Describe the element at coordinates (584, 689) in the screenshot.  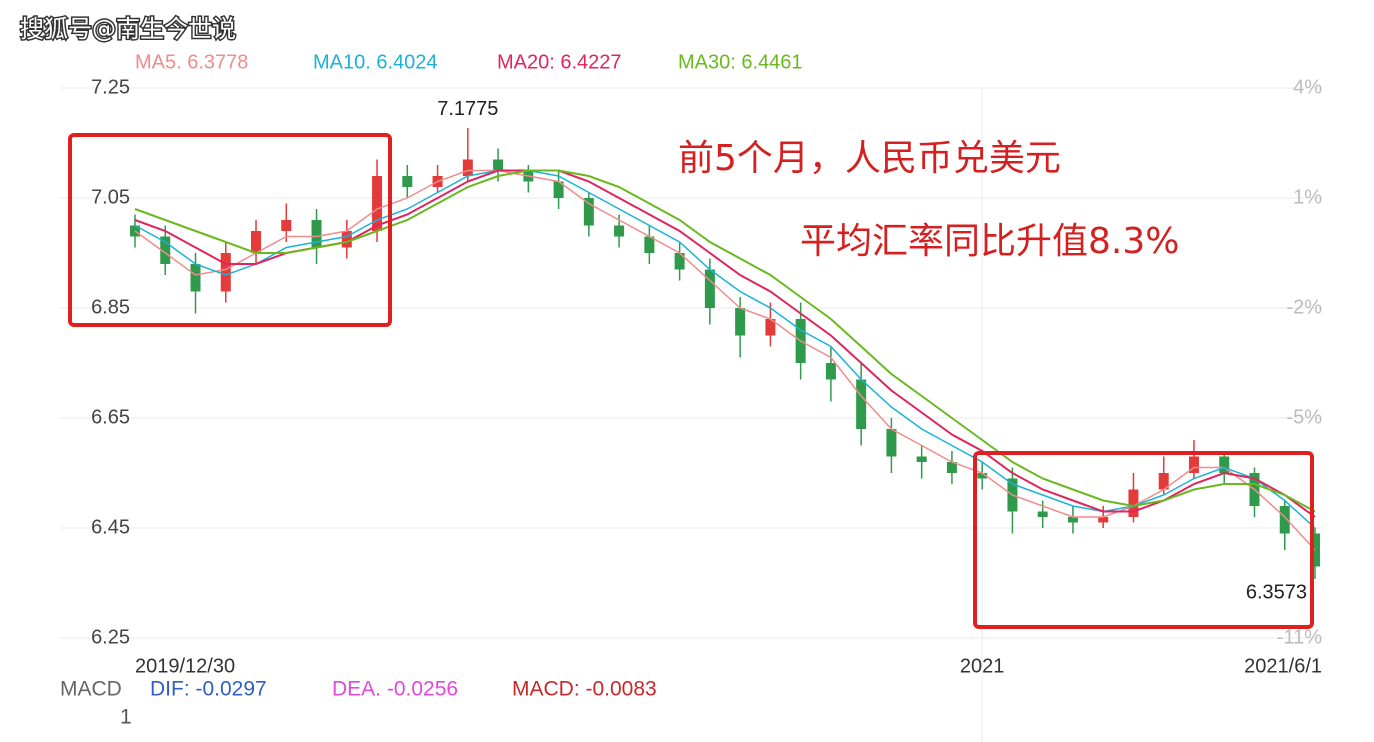
I see `macd-item: MACD: -0.0083` at that location.